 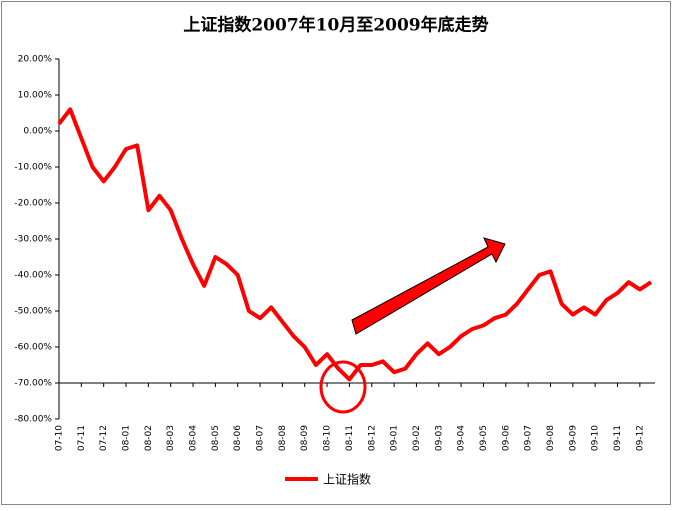 I want to click on x-tick-label: 09-04, so click(x=462, y=438).